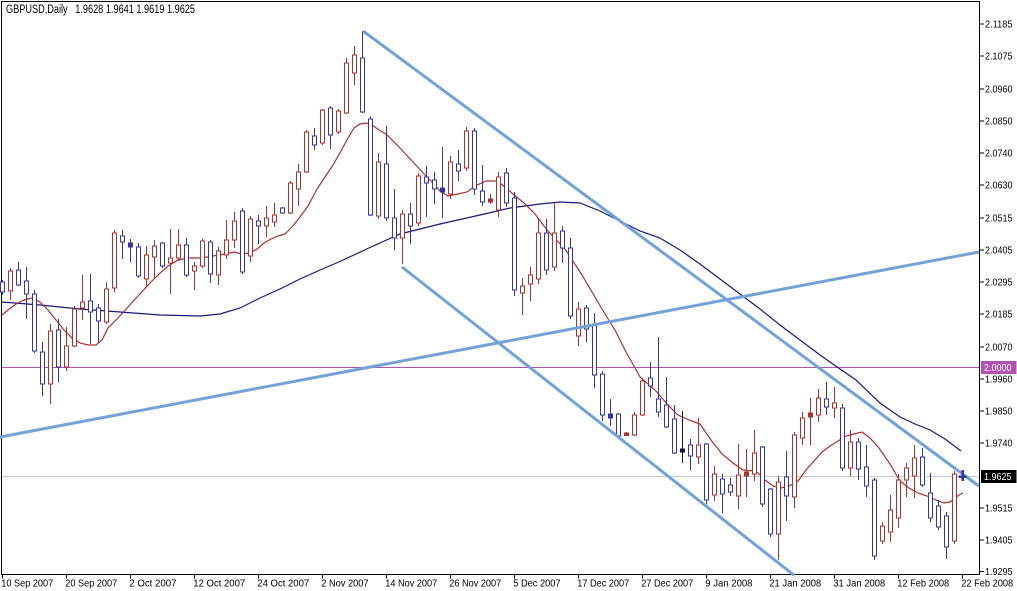 Image resolution: width=1017 pixels, height=591 pixels. I want to click on svg-text: 12 Feb 2008, so click(923, 584).